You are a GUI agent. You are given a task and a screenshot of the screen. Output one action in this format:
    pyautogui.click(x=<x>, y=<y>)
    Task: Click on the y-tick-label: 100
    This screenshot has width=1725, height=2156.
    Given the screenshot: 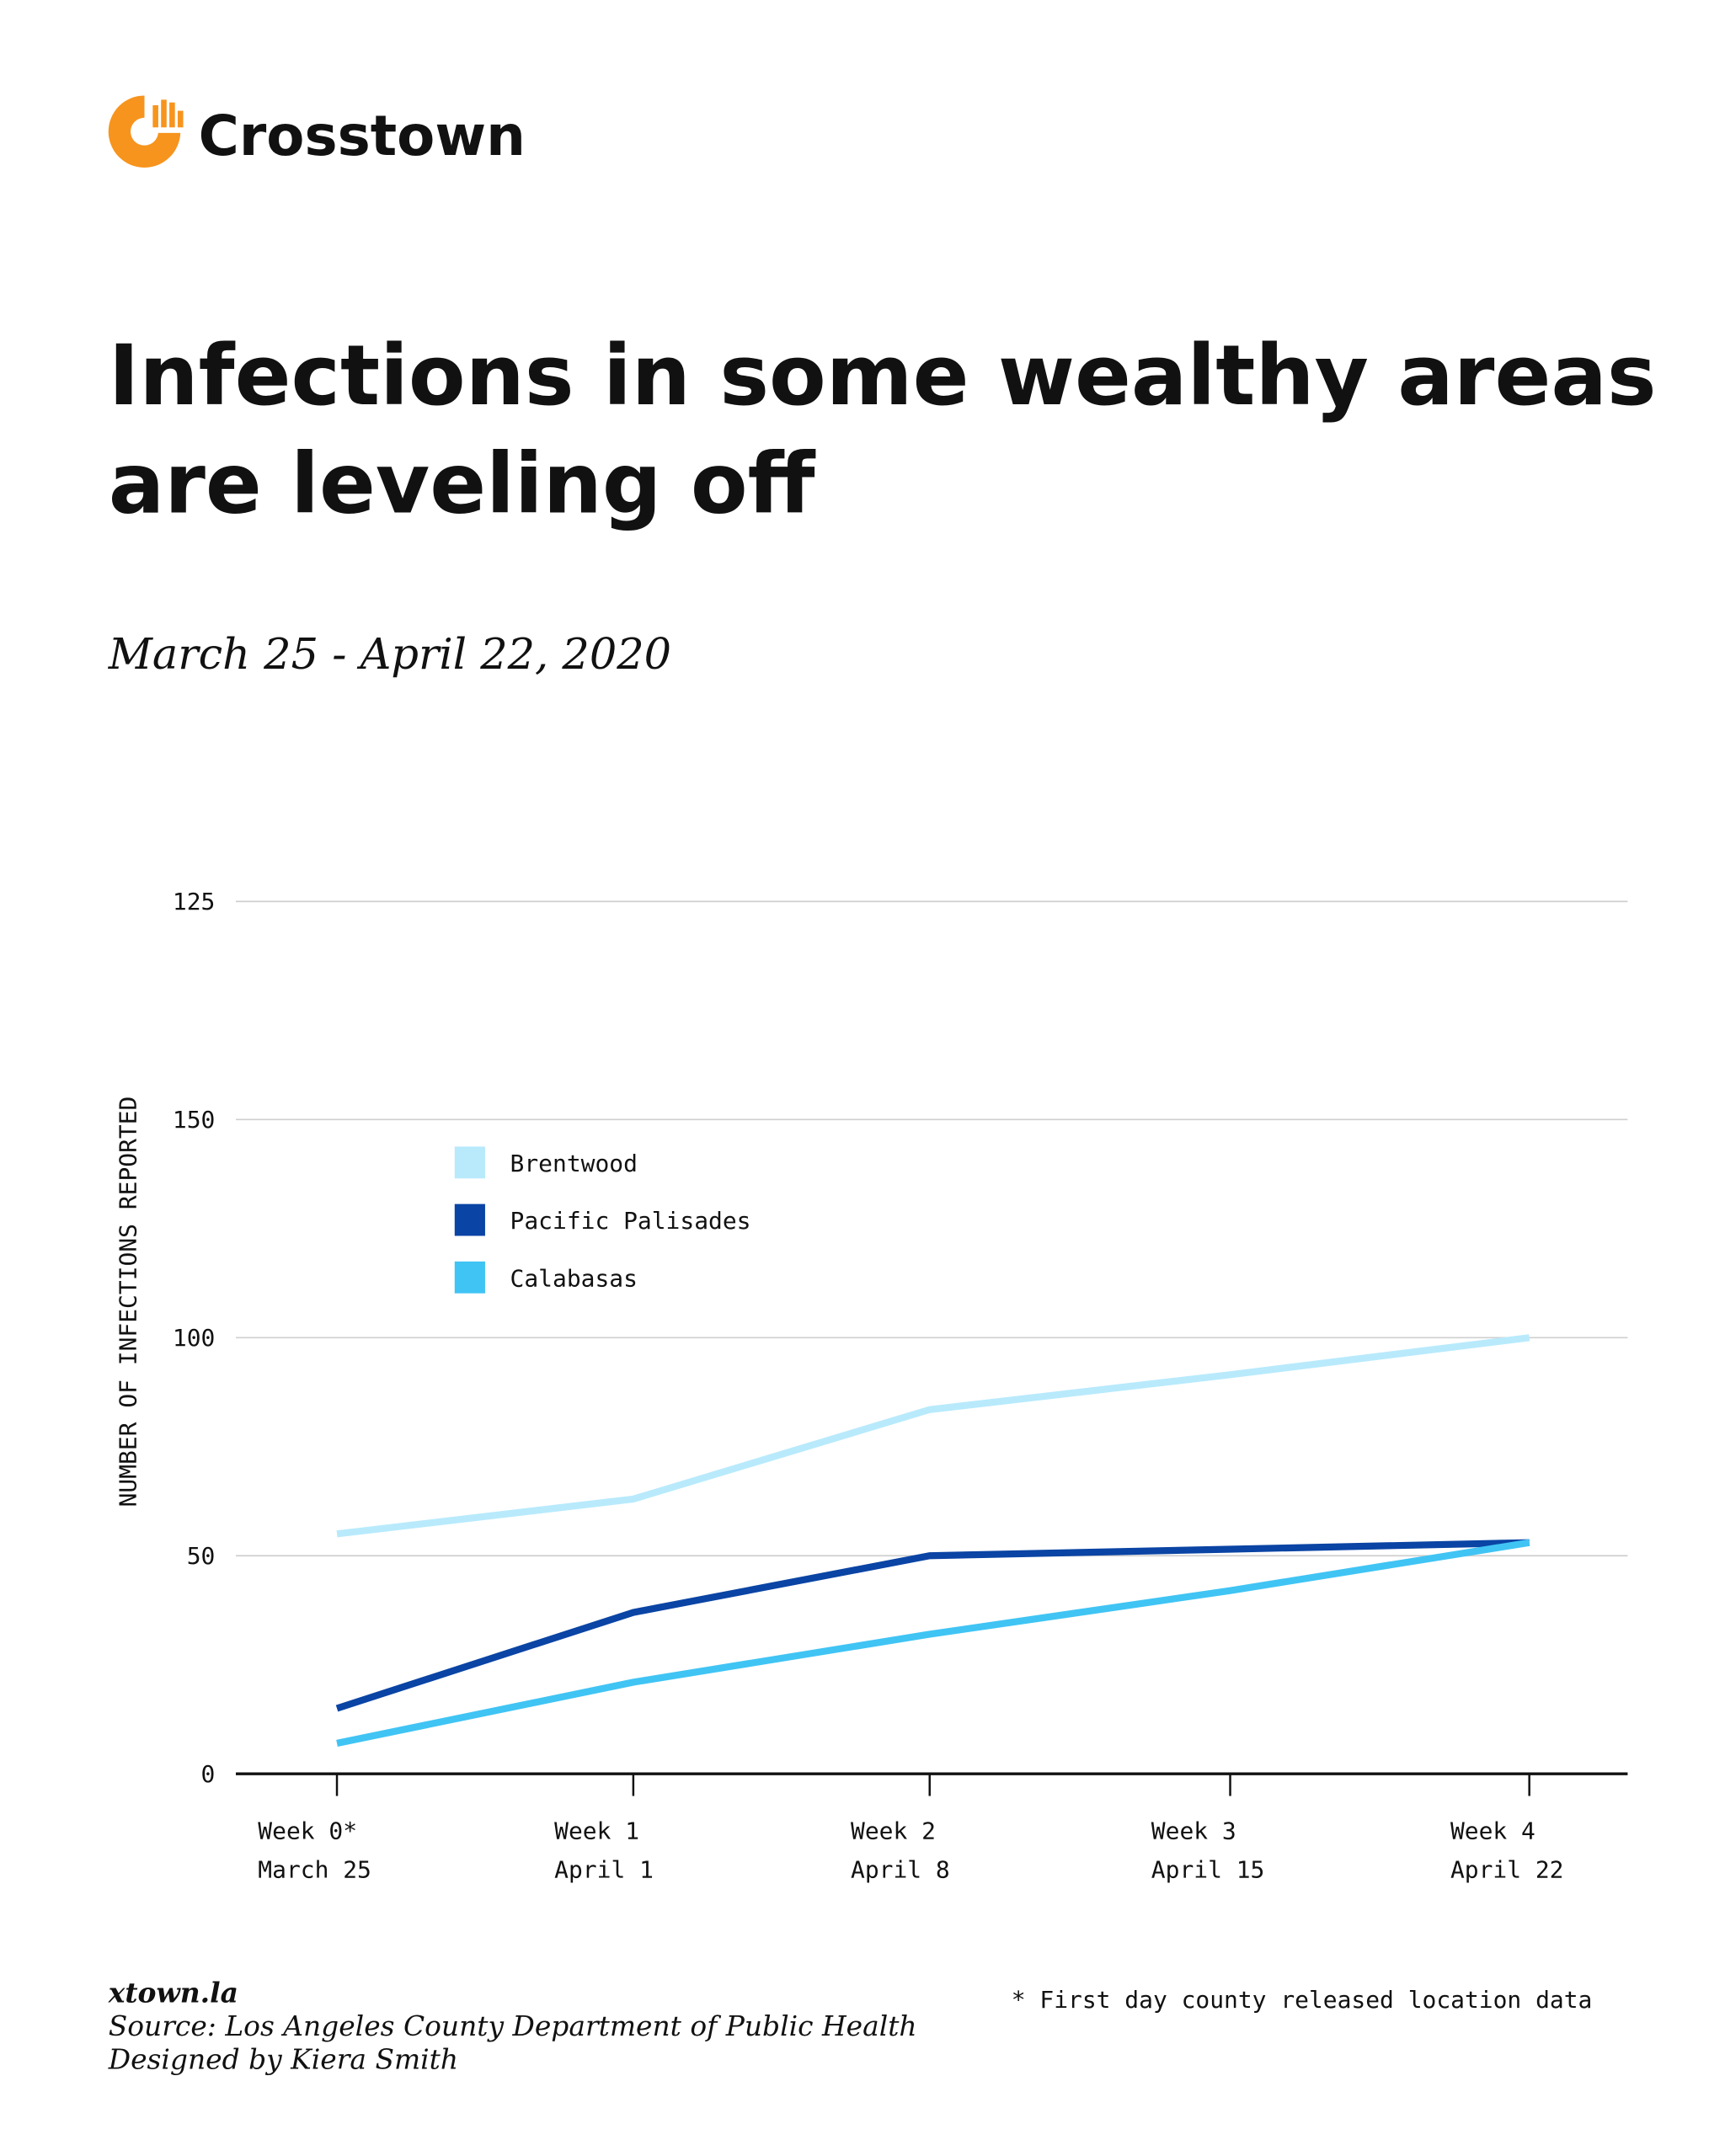 What is the action you would take?
    pyautogui.click(x=194, y=1338)
    